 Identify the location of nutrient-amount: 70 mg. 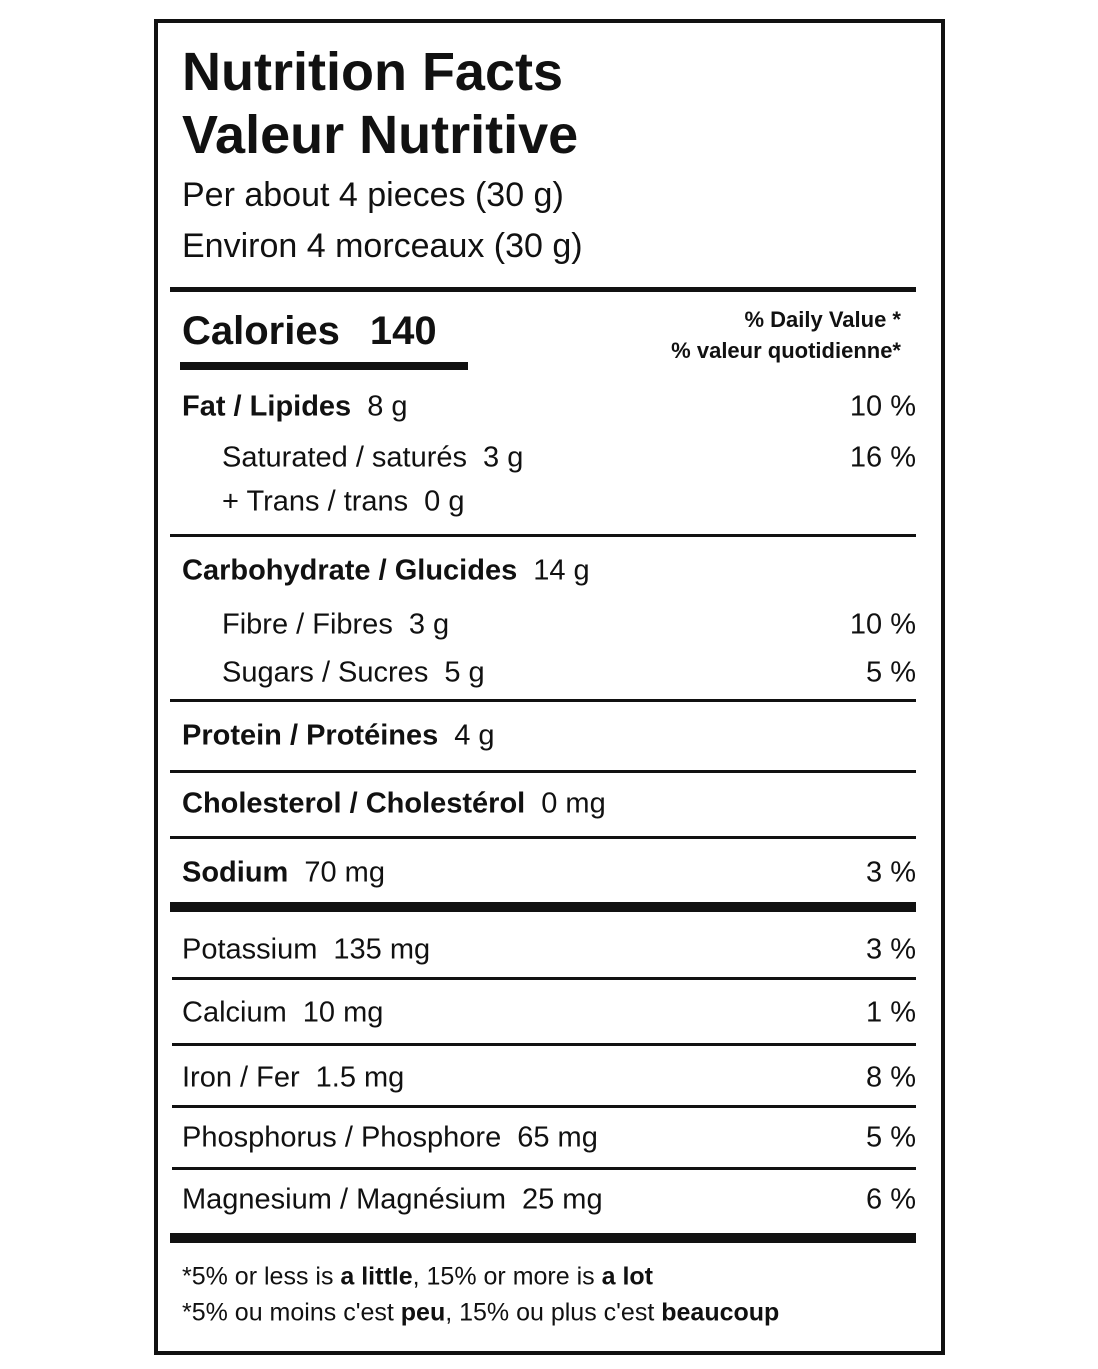
(344, 872).